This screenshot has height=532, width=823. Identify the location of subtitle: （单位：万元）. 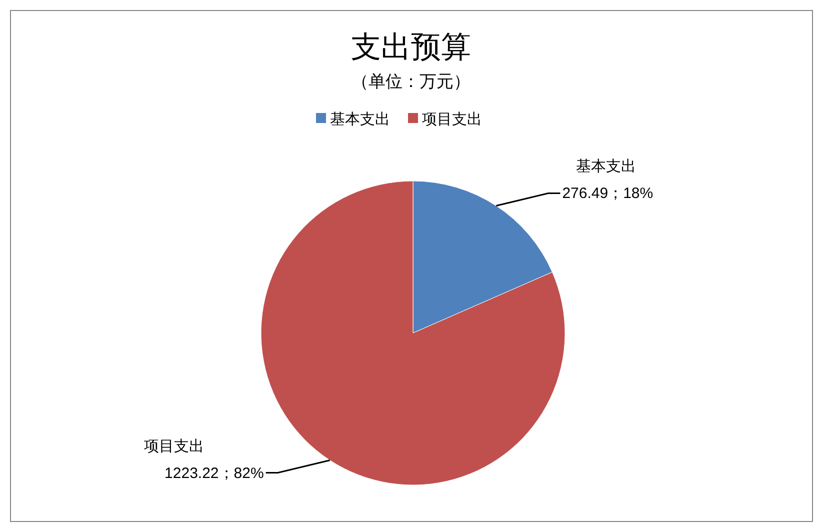
(411, 81).